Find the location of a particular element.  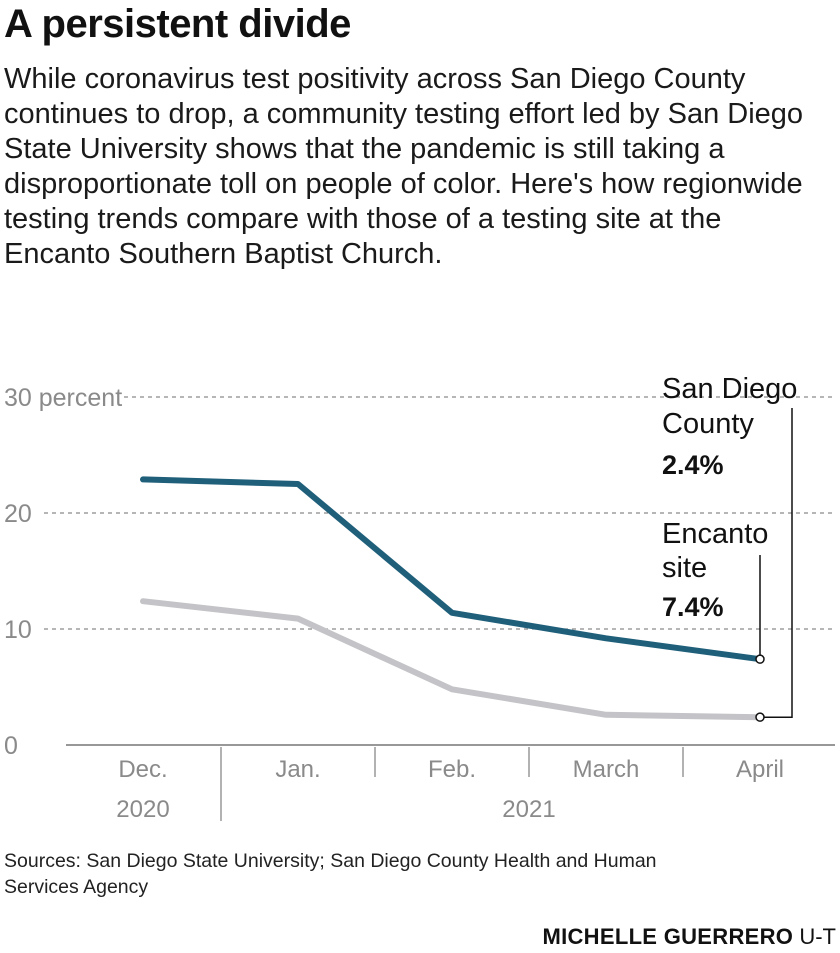

county-end-marker is located at coordinates (760, 717).